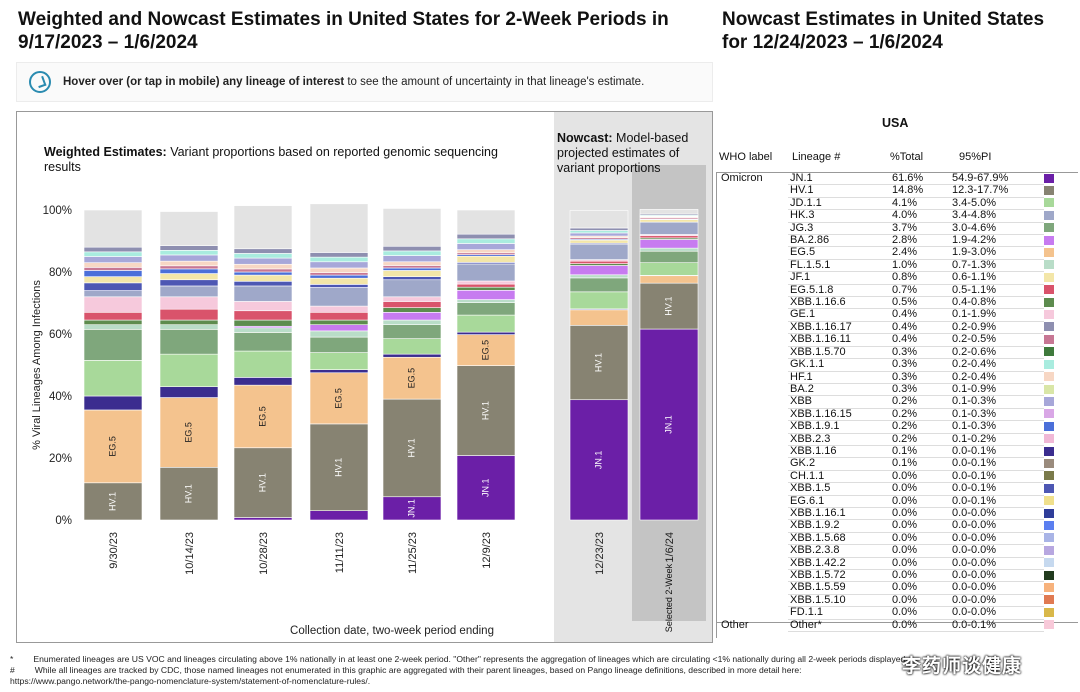 This screenshot has height=692, width=1080. Describe the element at coordinates (891, 278) in the screenshot. I see `lineage-row: JF.1 0.8% 0.6-1.1%` at that location.